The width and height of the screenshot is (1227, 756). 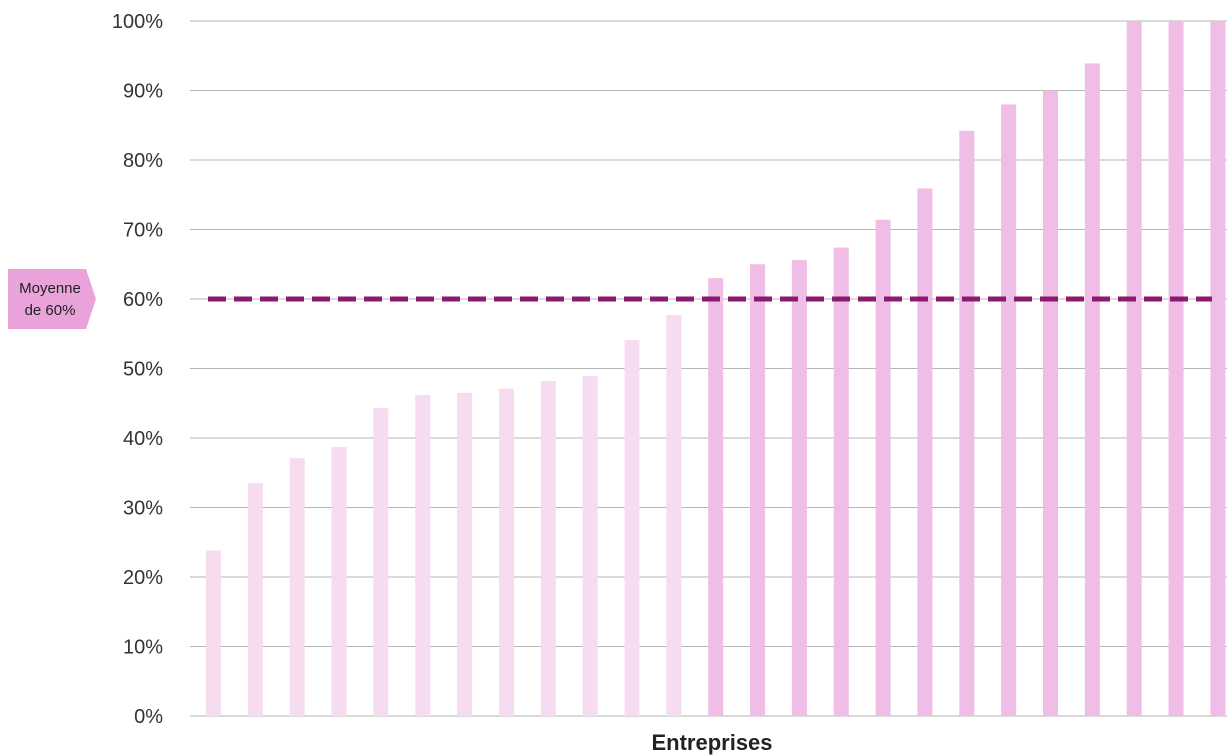 I want to click on average-label-box, so click(x=52, y=299).